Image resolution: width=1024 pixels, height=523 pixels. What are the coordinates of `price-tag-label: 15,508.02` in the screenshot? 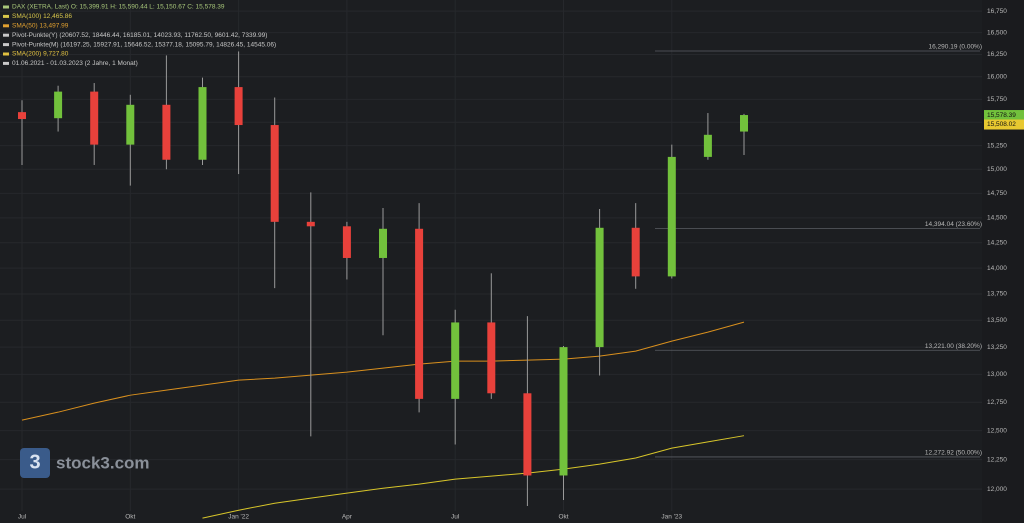 It's located at (1001, 124).